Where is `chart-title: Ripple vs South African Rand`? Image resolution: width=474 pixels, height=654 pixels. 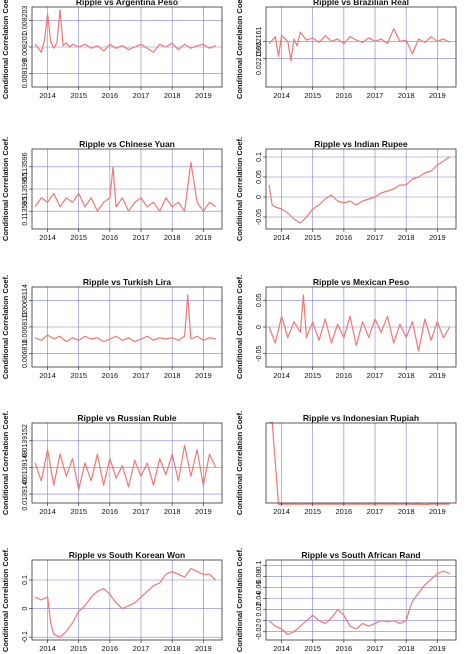
chart-title: Ripple vs South African Rand is located at coordinates (360, 555).